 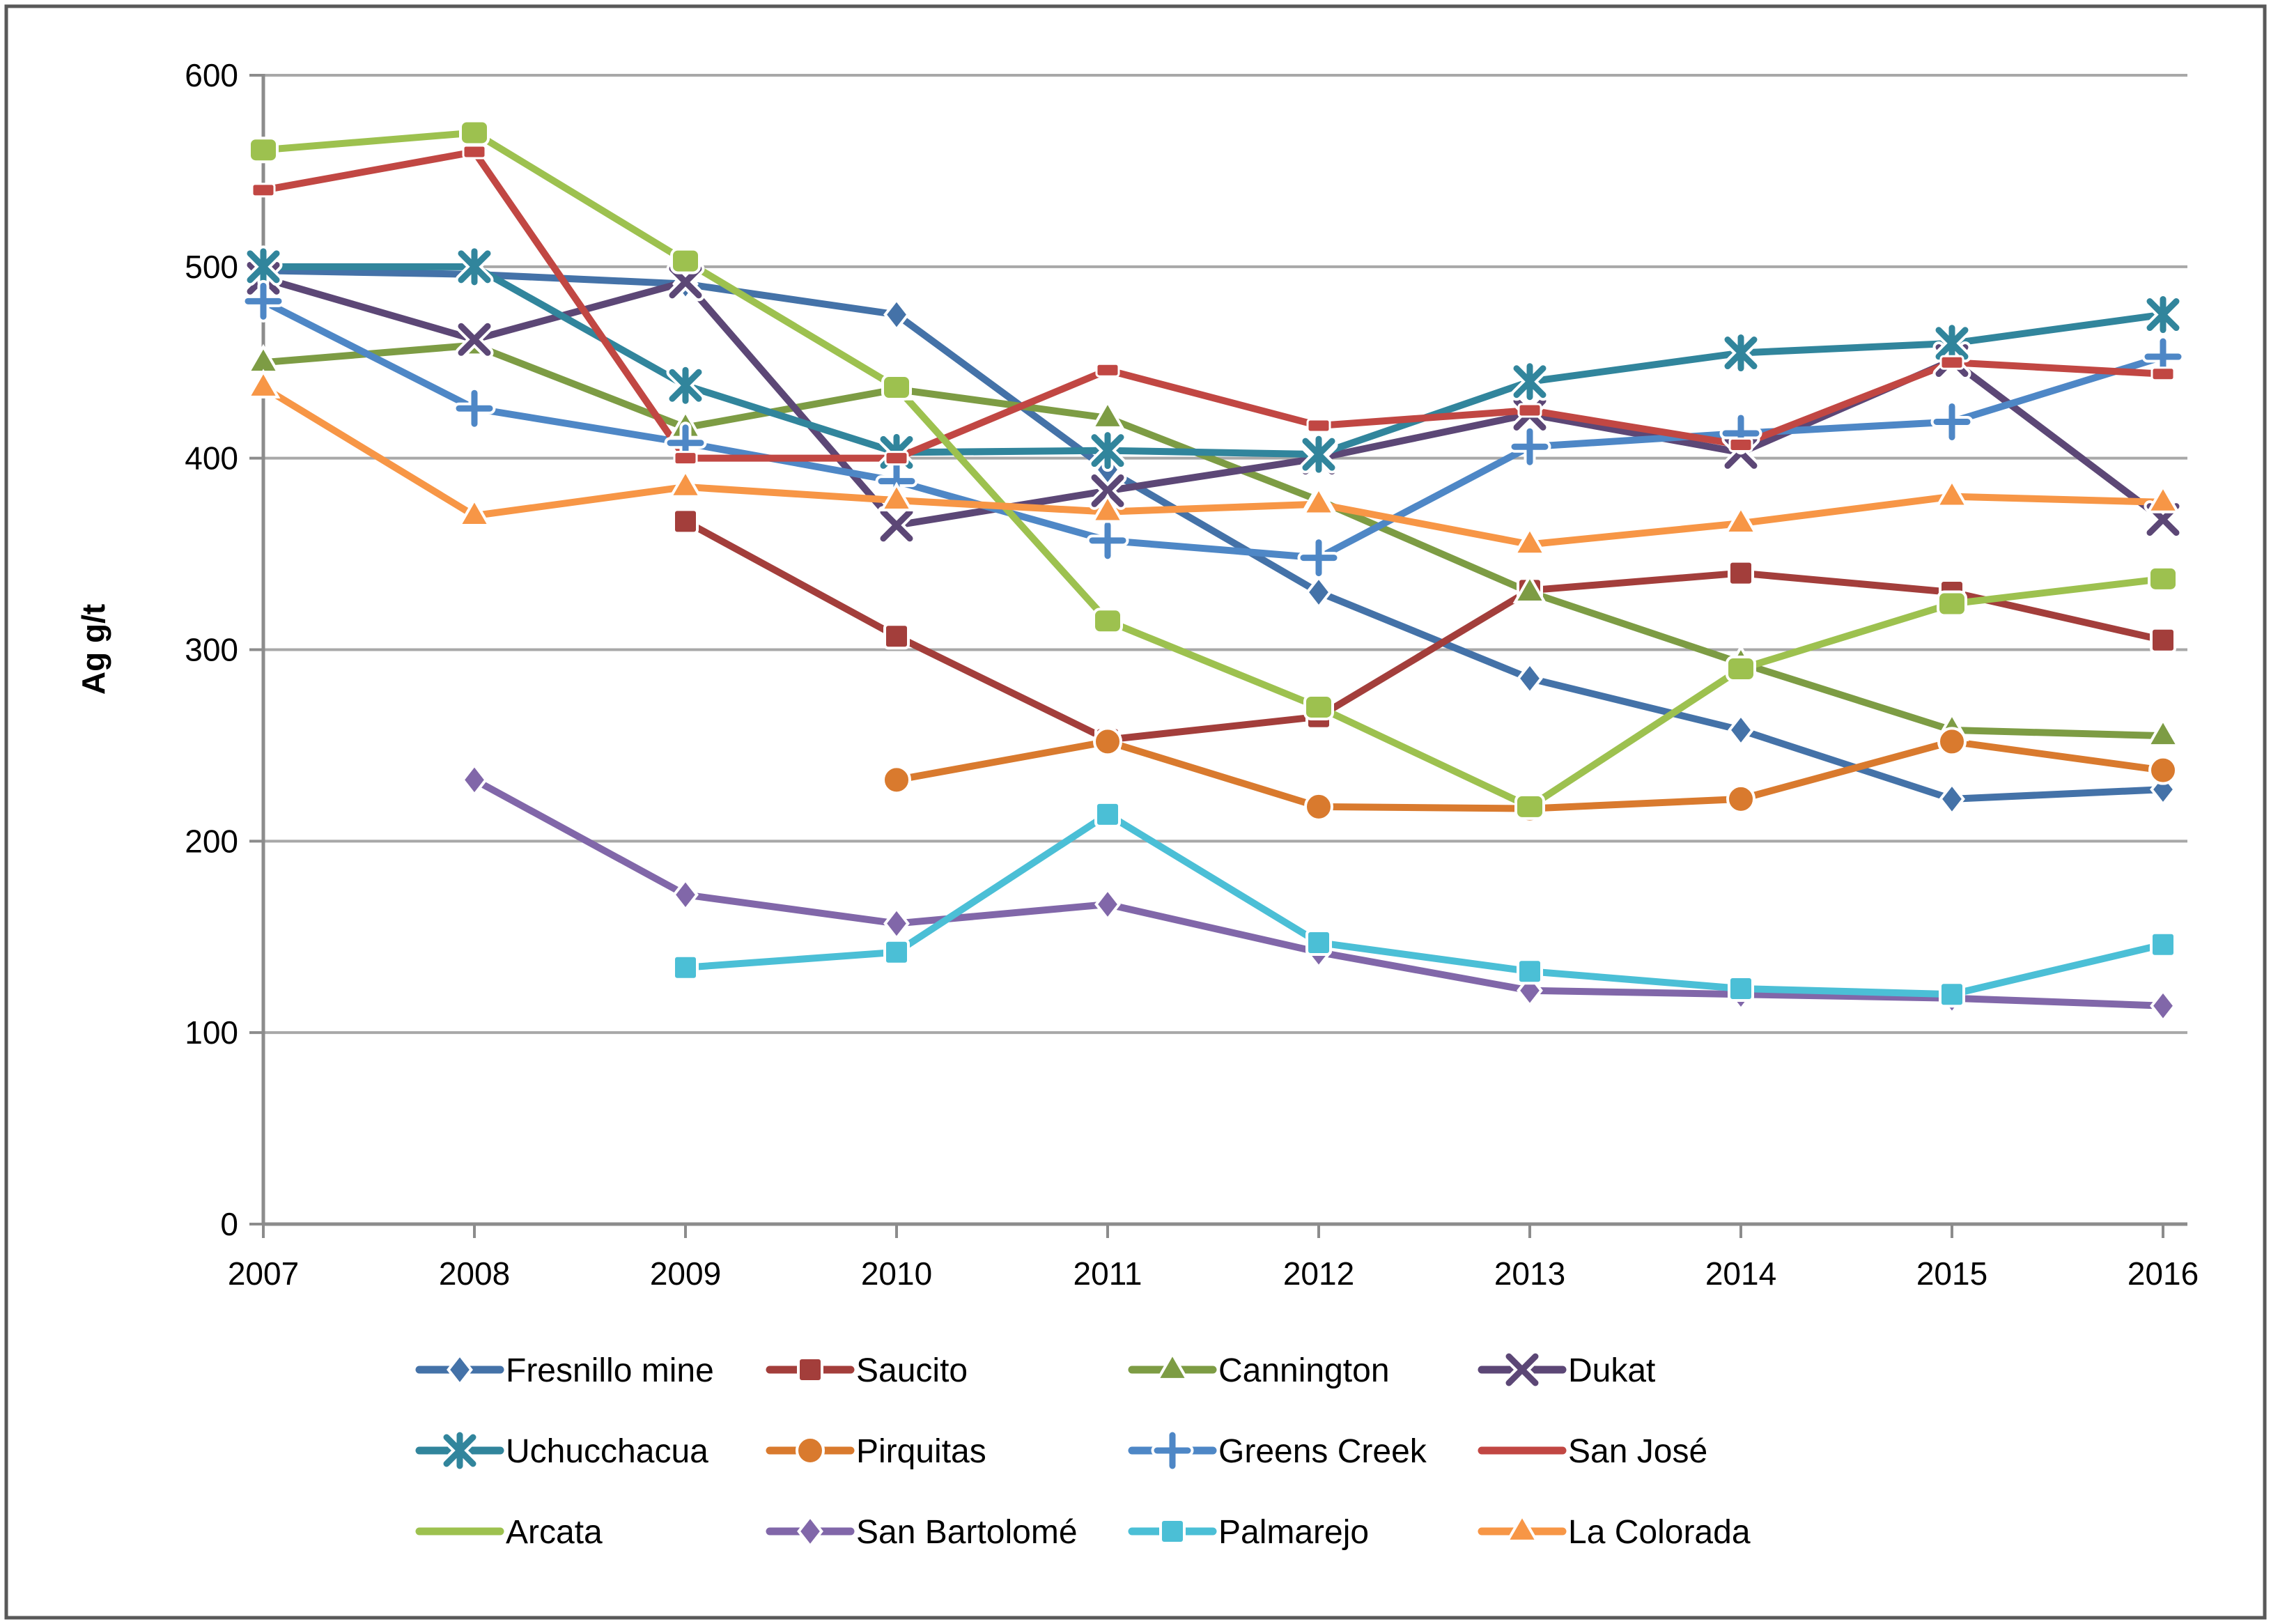 I want to click on x-axis-label-2011: 2011, so click(x=1108, y=1273).